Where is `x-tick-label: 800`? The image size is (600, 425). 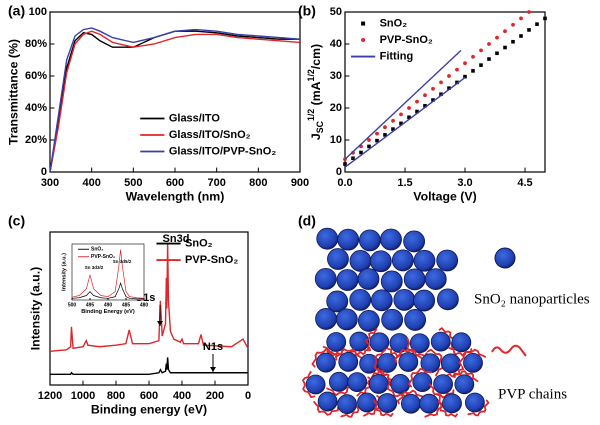 x-tick-label: 800 is located at coordinates (258, 183).